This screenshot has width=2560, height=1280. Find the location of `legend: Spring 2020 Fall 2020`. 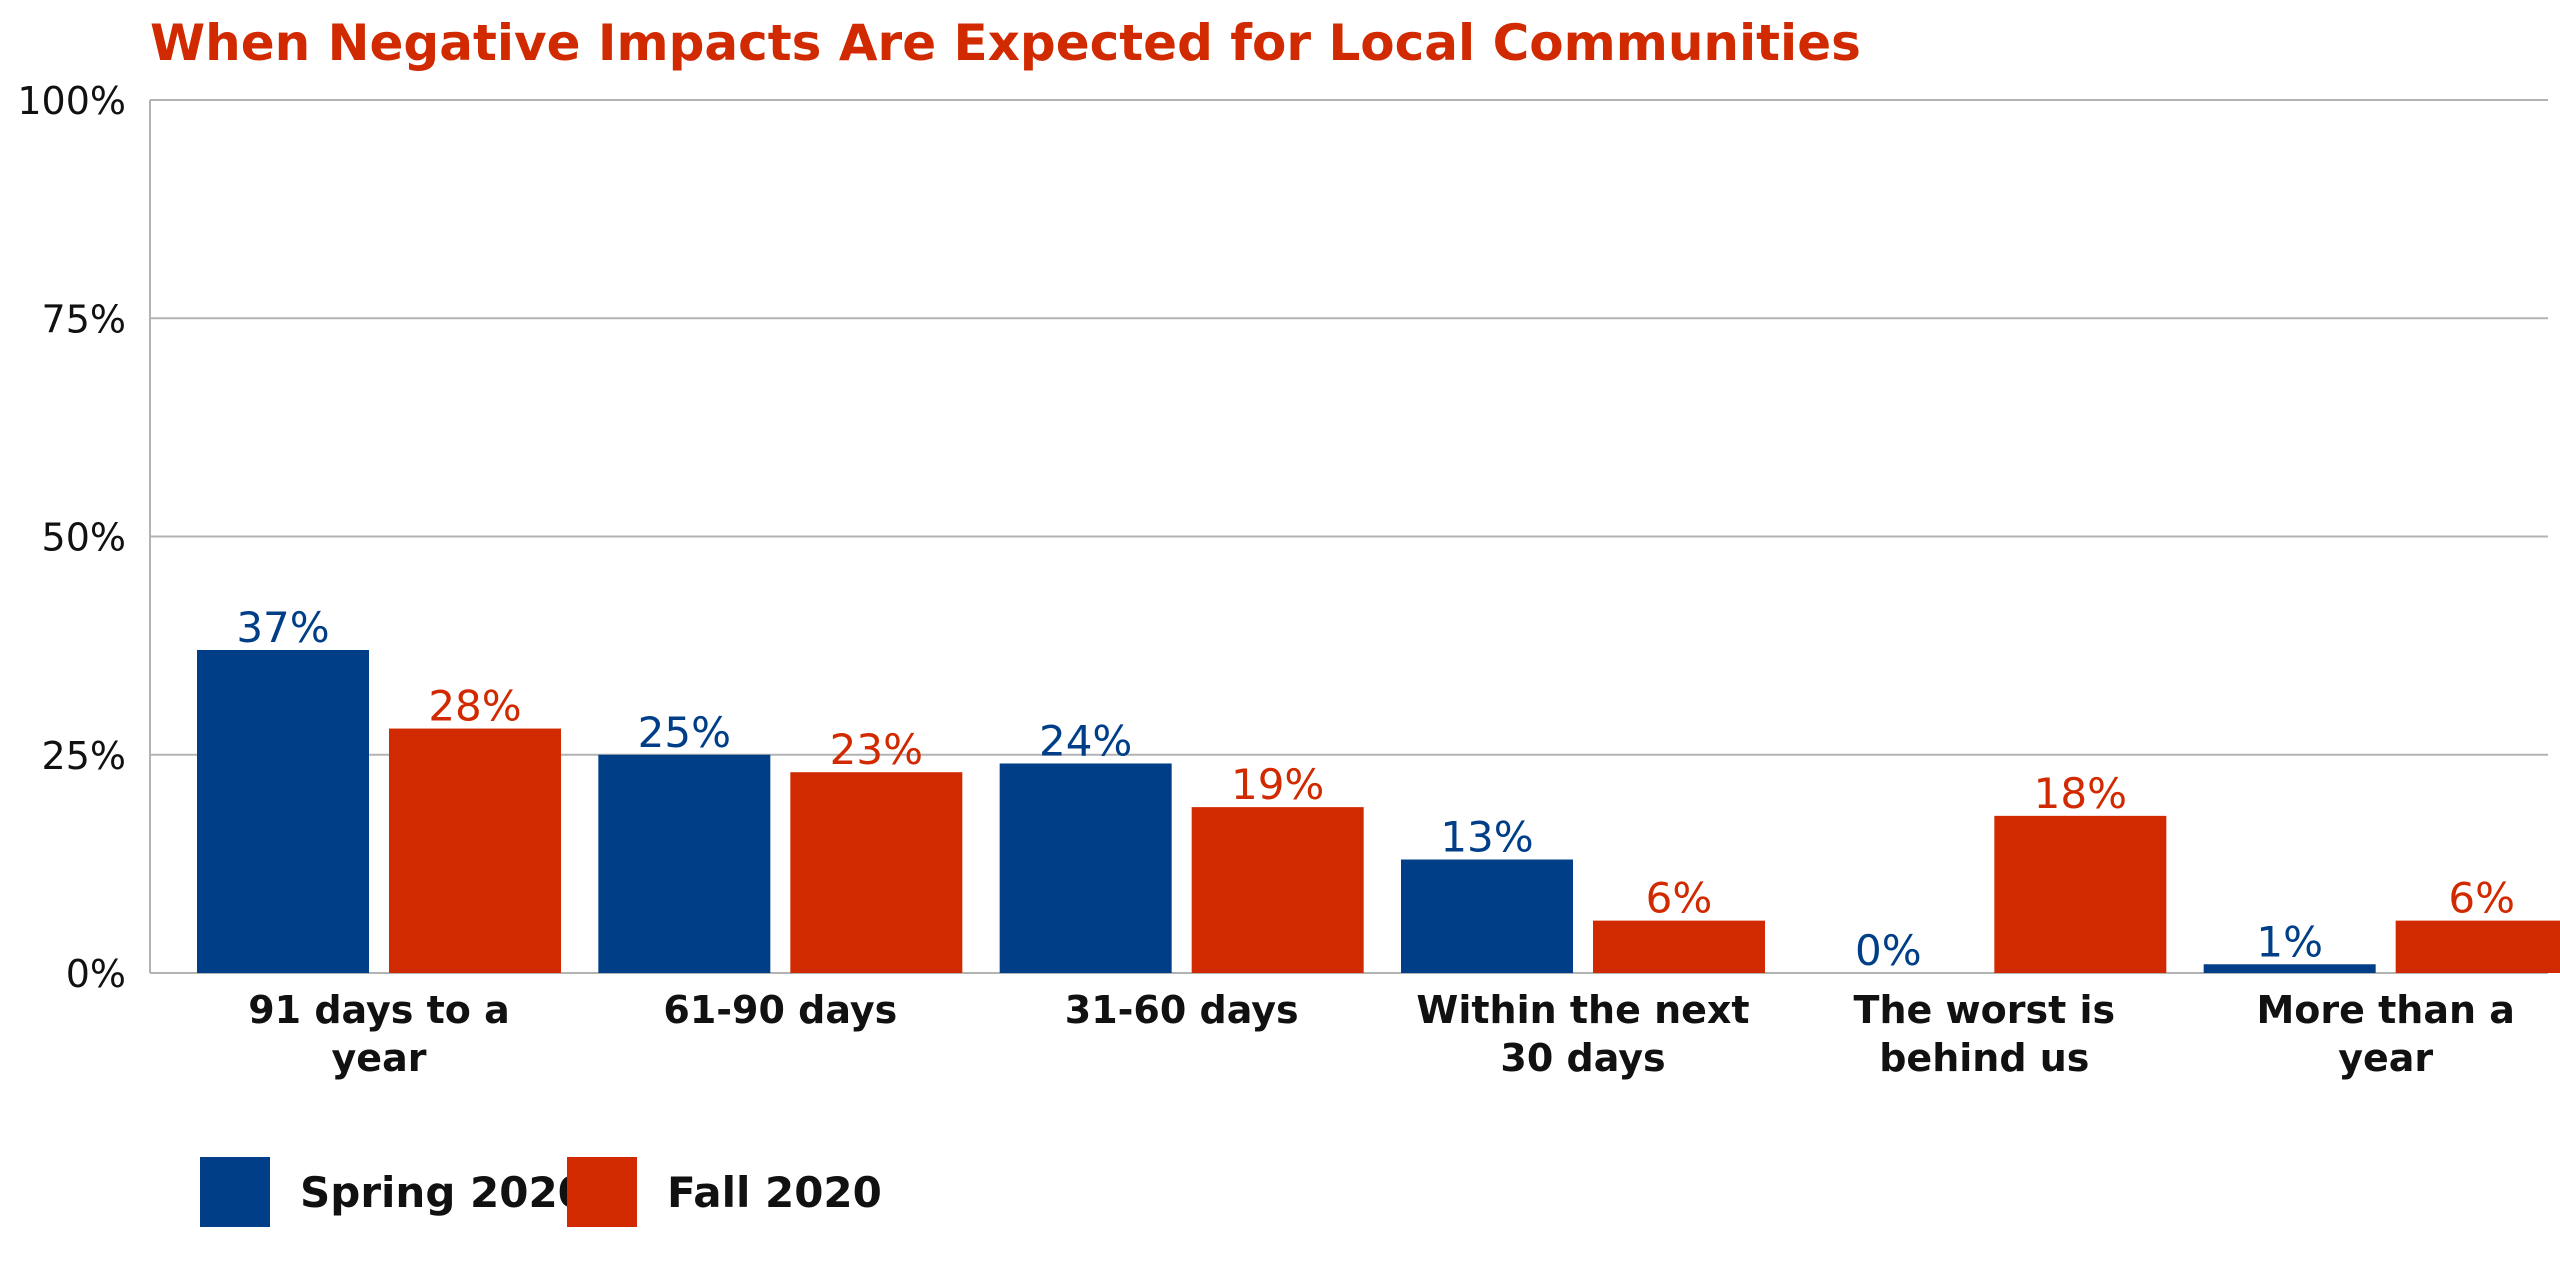

legend: Spring 2020 Fall 2020 is located at coordinates (541, 1192).